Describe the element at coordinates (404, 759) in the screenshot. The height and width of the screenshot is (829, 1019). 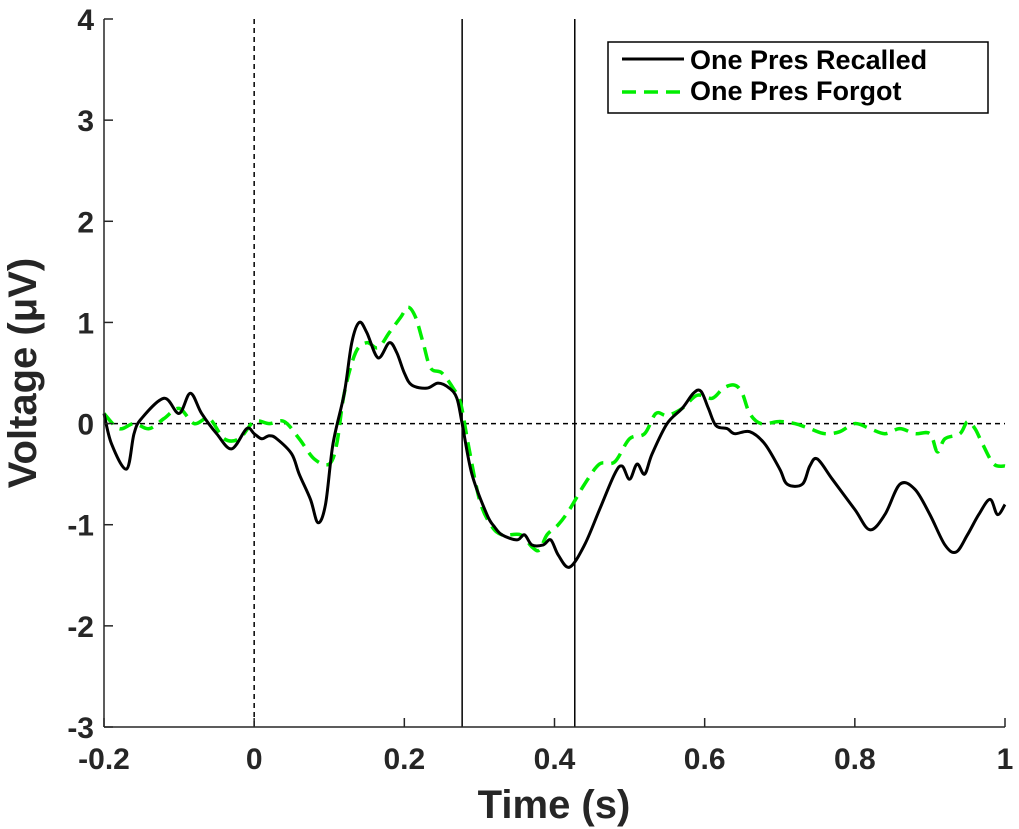
I see `x-tick-label: 0.2` at that location.